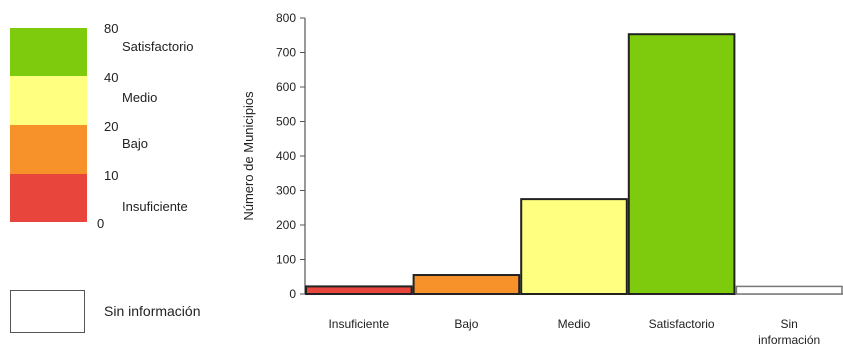  Describe the element at coordinates (286, 53) in the screenshot. I see `y-tick-label: 700` at that location.